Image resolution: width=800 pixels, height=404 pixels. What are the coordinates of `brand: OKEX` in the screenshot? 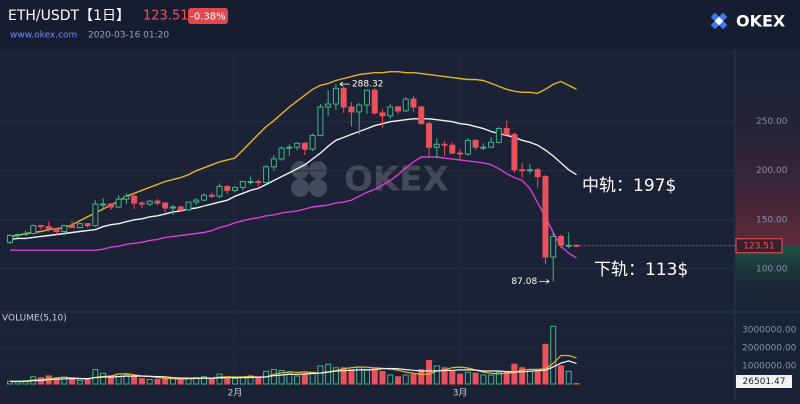 It's located at (761, 21).